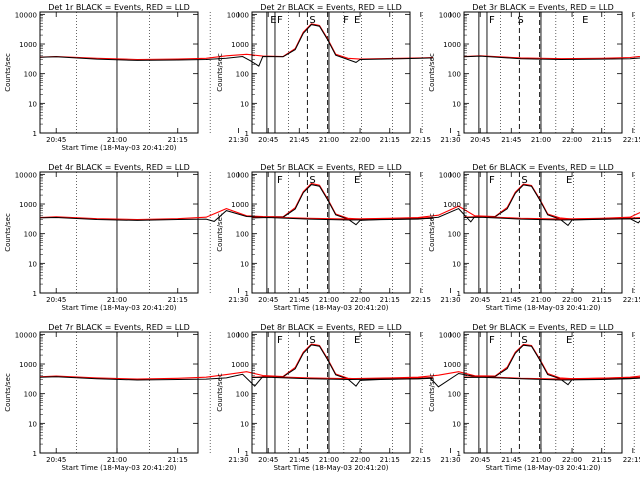  Describe the element at coordinates (331, 327) in the screenshot. I see `panel-title: Det 8r BLACK = Events, RED = LLD` at that location.